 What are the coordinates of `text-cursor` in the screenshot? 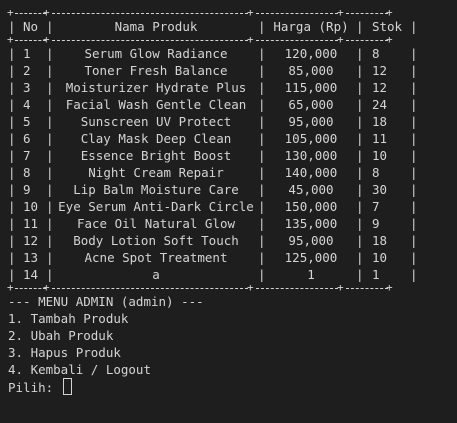 It's located at (67, 386).